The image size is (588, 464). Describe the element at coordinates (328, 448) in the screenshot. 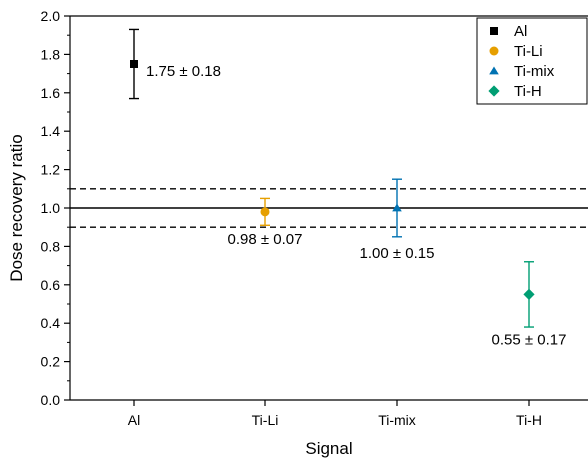

I see `x-axis-title: Signal` at that location.